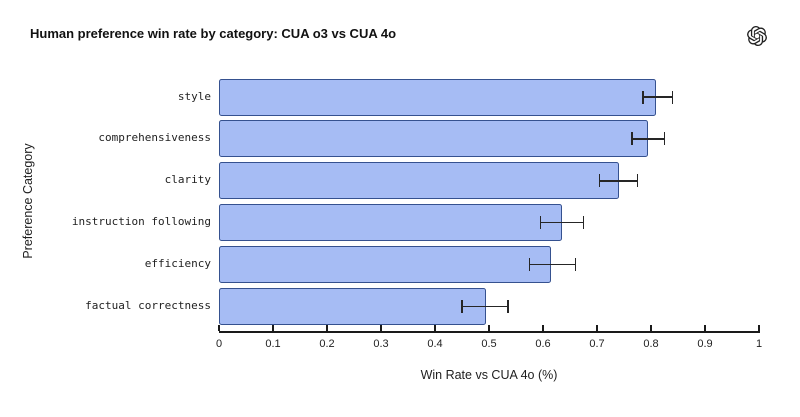  What do you see at coordinates (385, 265) in the screenshot?
I see `bar-efficiency` at bounding box center [385, 265].